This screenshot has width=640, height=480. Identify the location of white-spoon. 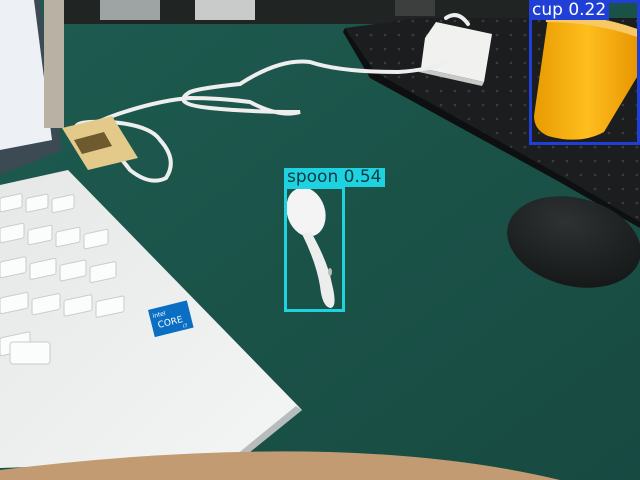
(310, 247).